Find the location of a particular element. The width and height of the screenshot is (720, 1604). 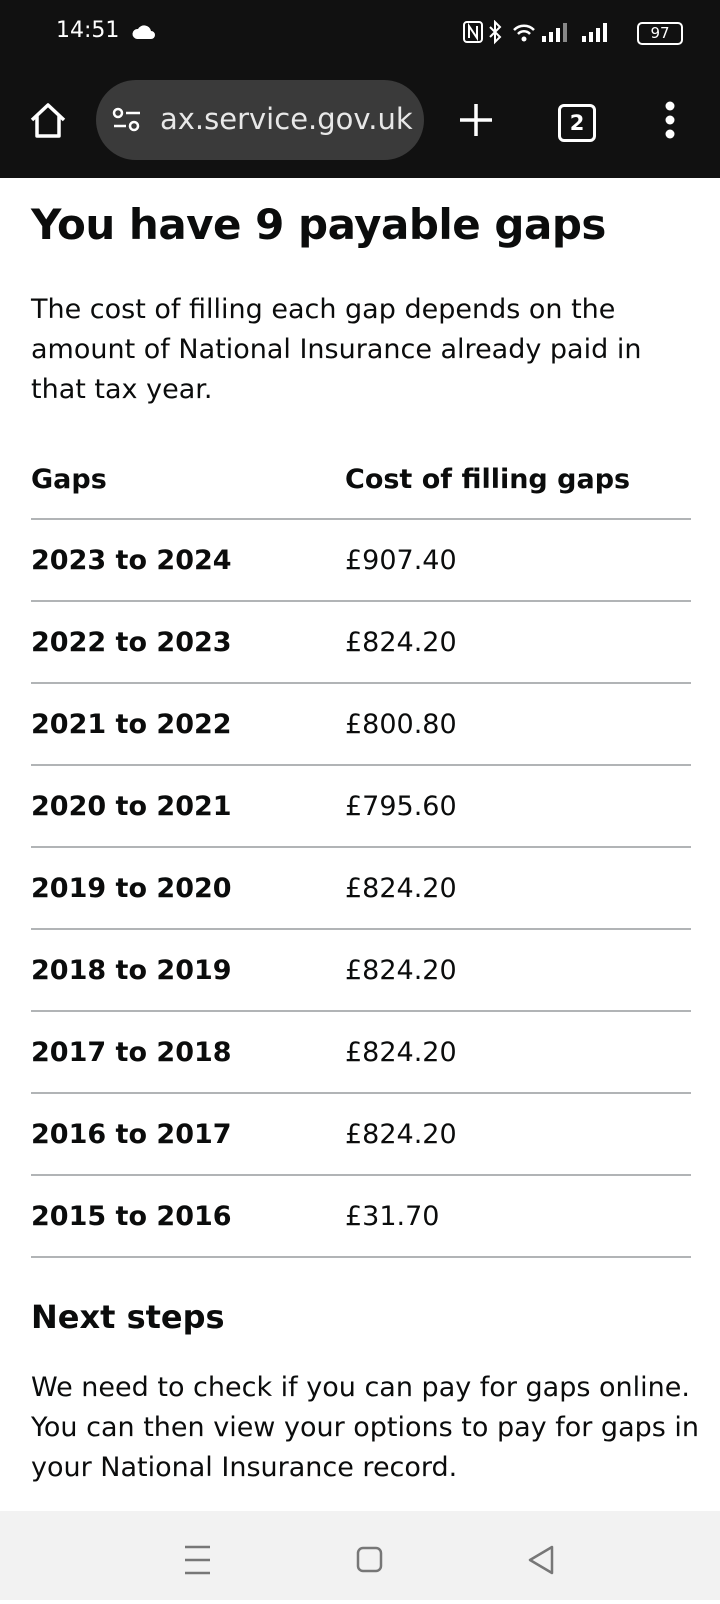

navigation-bar is located at coordinates (360, 1555).